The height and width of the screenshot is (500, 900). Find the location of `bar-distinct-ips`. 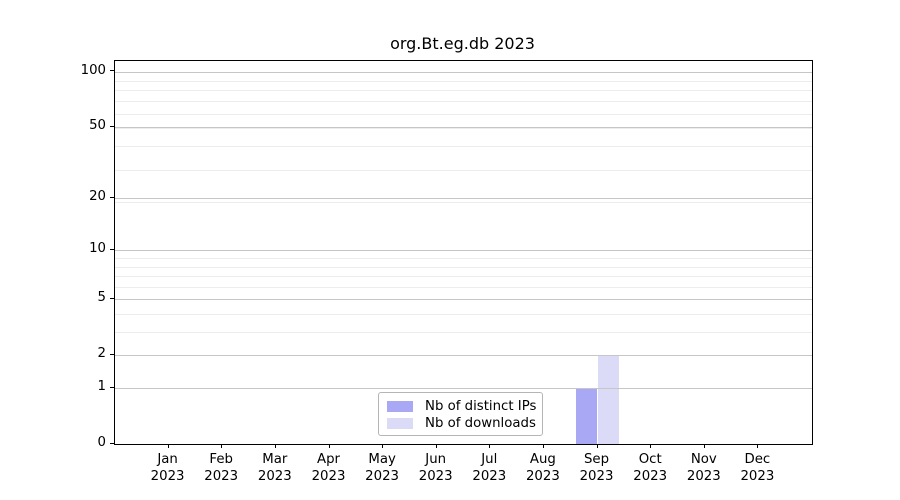

bar-distinct-ips is located at coordinates (586, 416).